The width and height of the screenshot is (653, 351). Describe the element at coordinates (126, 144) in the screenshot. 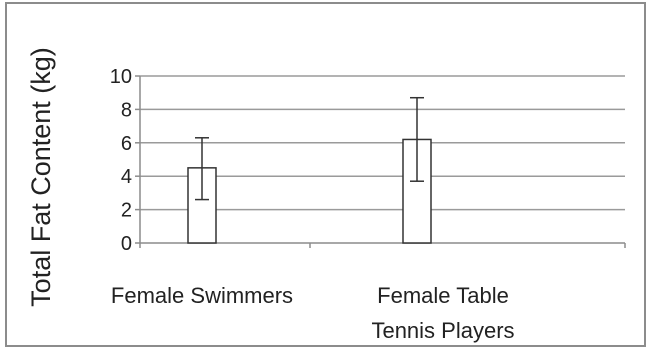

I see `y-tick-label: 6` at that location.